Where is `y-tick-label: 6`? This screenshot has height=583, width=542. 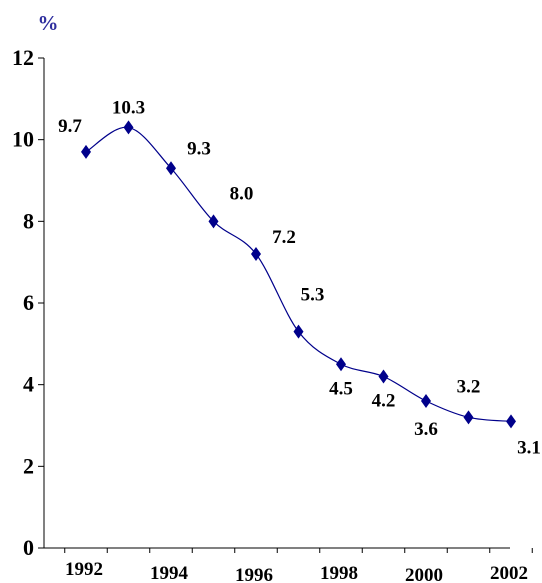 y-tick-label: 6 is located at coordinates (28, 302).